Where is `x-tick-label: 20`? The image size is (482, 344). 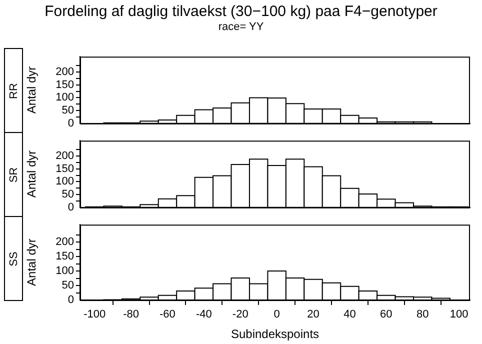
x-tick-label: 20 is located at coordinates (313, 314).